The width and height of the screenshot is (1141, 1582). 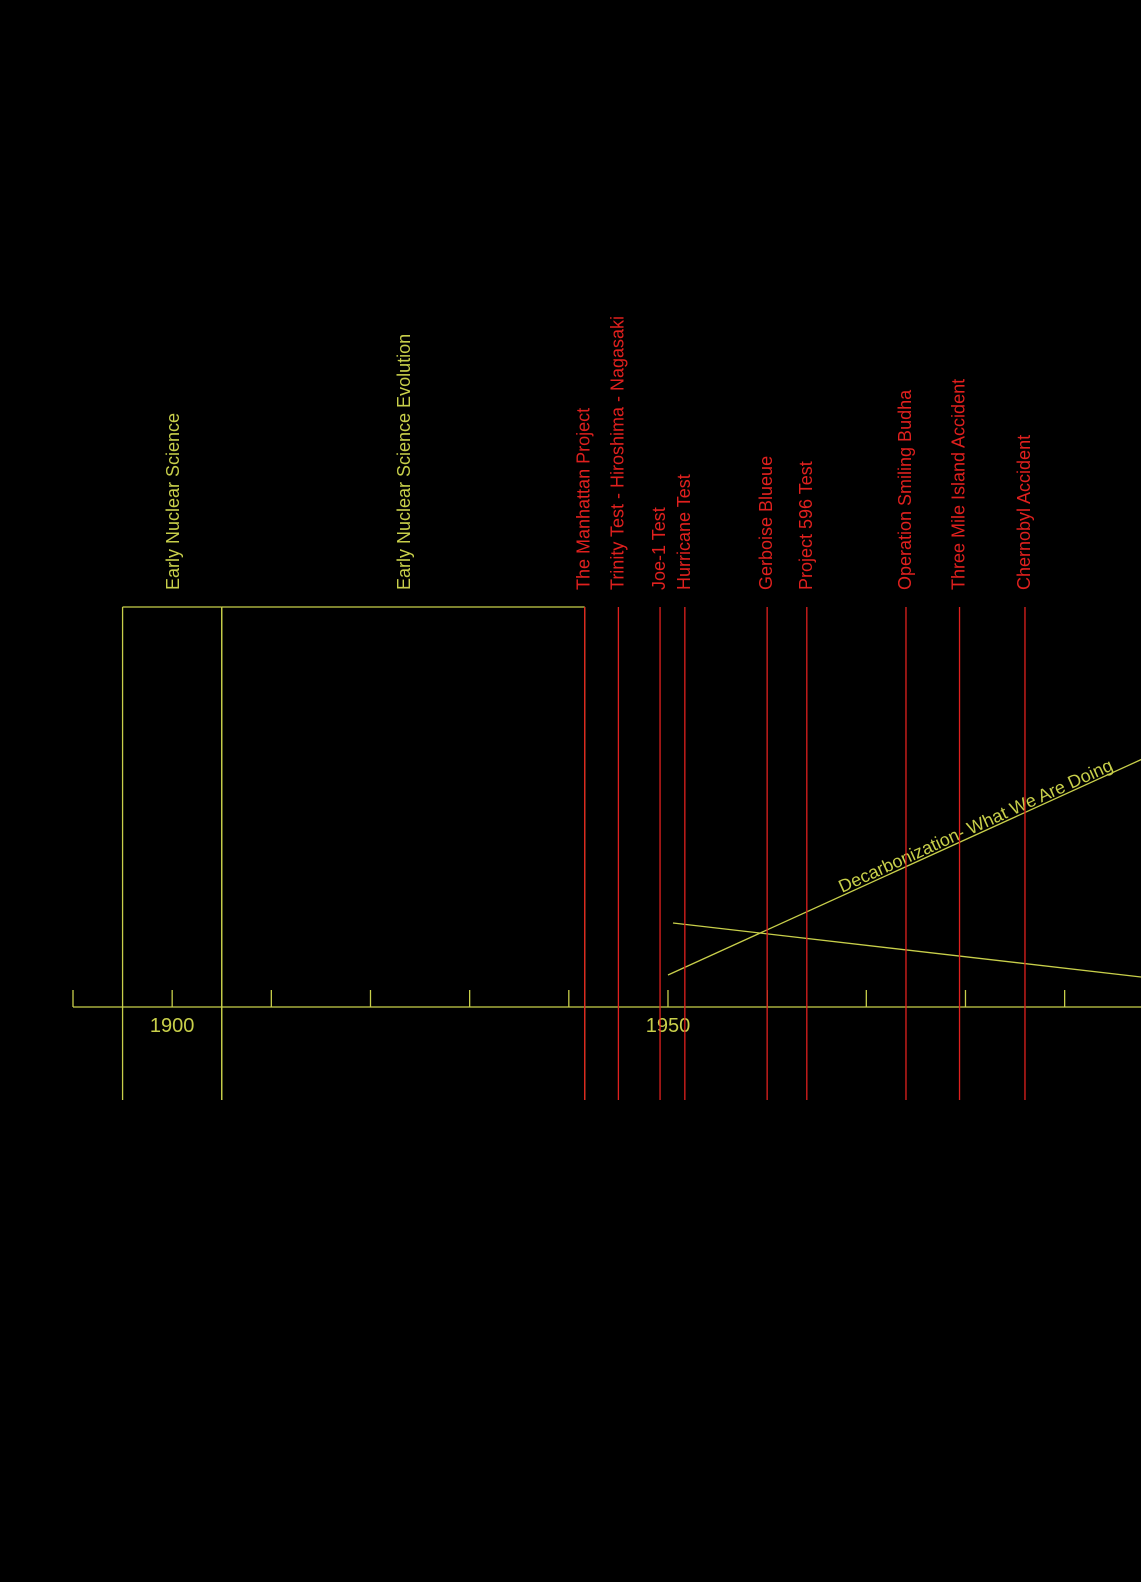 I want to click on period-label: Early Nuclear Science, so click(x=173, y=501).